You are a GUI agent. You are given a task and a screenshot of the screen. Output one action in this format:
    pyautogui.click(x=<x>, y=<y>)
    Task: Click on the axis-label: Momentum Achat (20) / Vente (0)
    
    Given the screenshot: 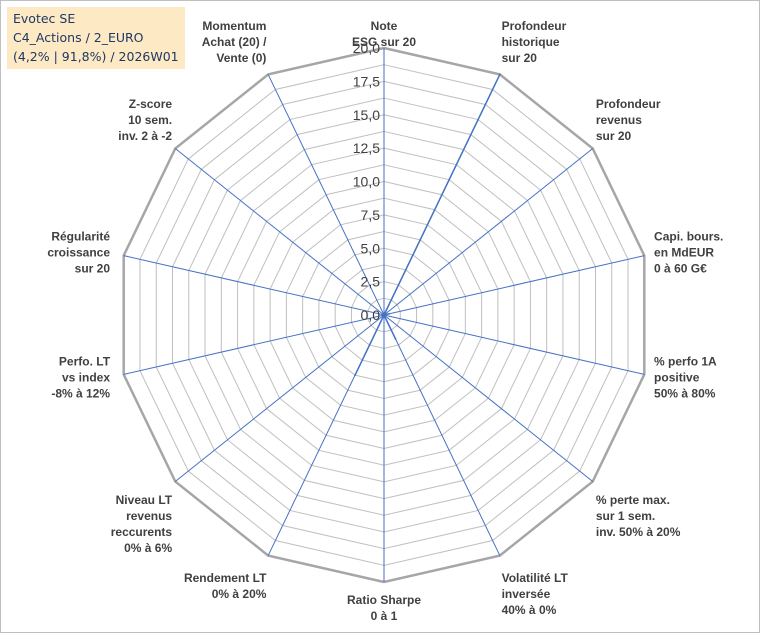 What is the action you would take?
    pyautogui.click(x=234, y=42)
    